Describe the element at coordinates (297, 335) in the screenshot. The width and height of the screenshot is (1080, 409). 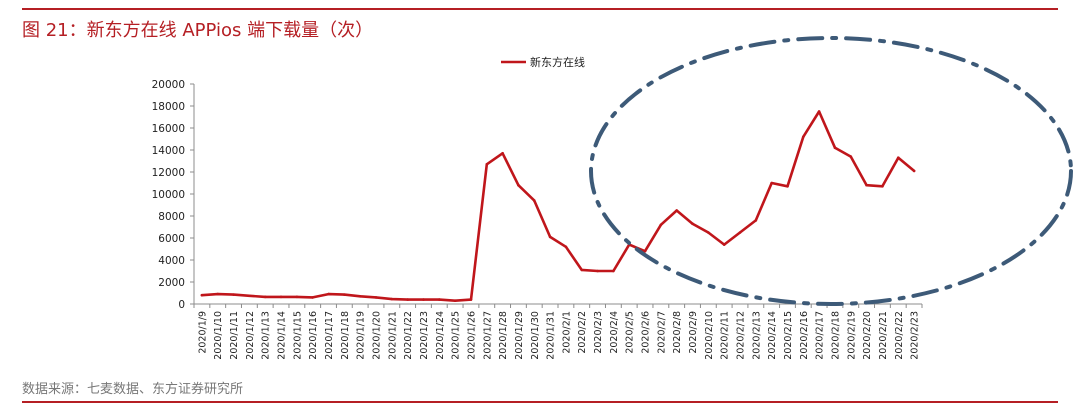
I see `x-tick-label: 2020/1/15` at that location.